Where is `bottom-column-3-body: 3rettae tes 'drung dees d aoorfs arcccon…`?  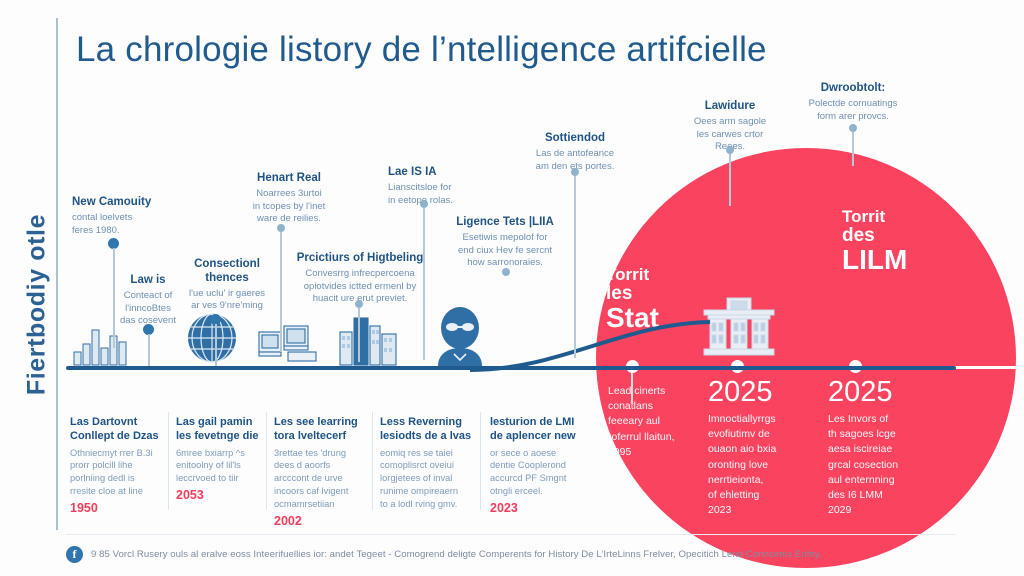 bottom-column-3-body: 3rettae tes 'drung dees d aoorfs arcccon… is located at coordinates (311, 478).